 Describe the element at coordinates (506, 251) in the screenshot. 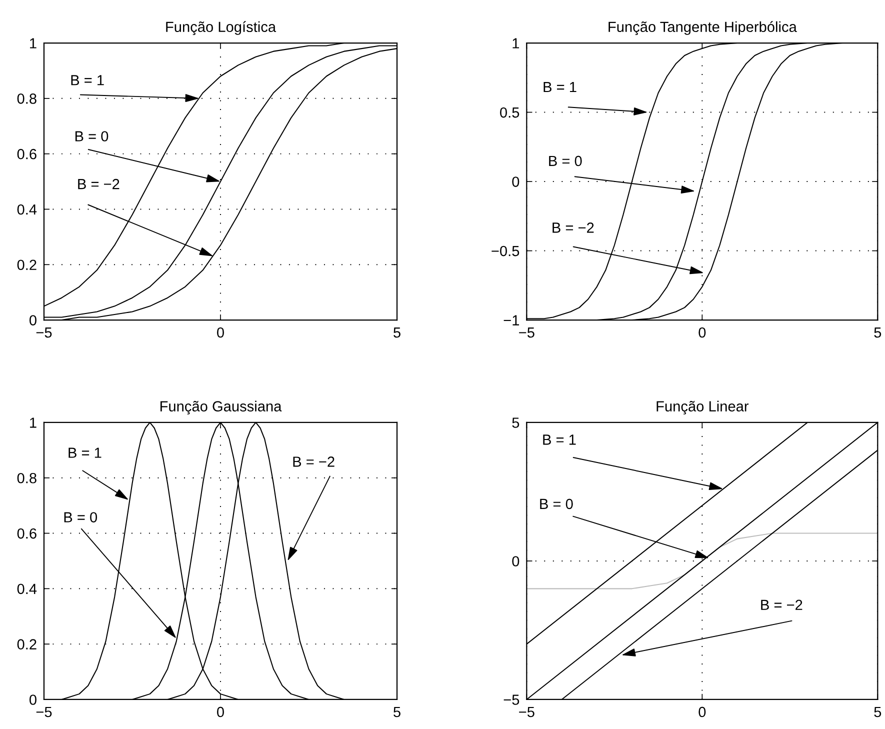

I see `y-tick-label: −0.5` at that location.